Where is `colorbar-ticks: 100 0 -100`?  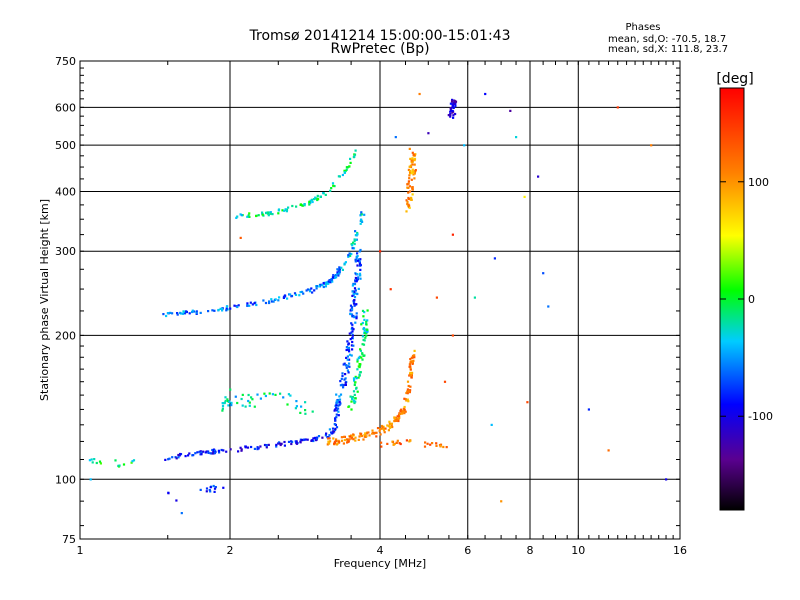
colorbar-ticks: 100 0 -100 is located at coordinates (746, 299).